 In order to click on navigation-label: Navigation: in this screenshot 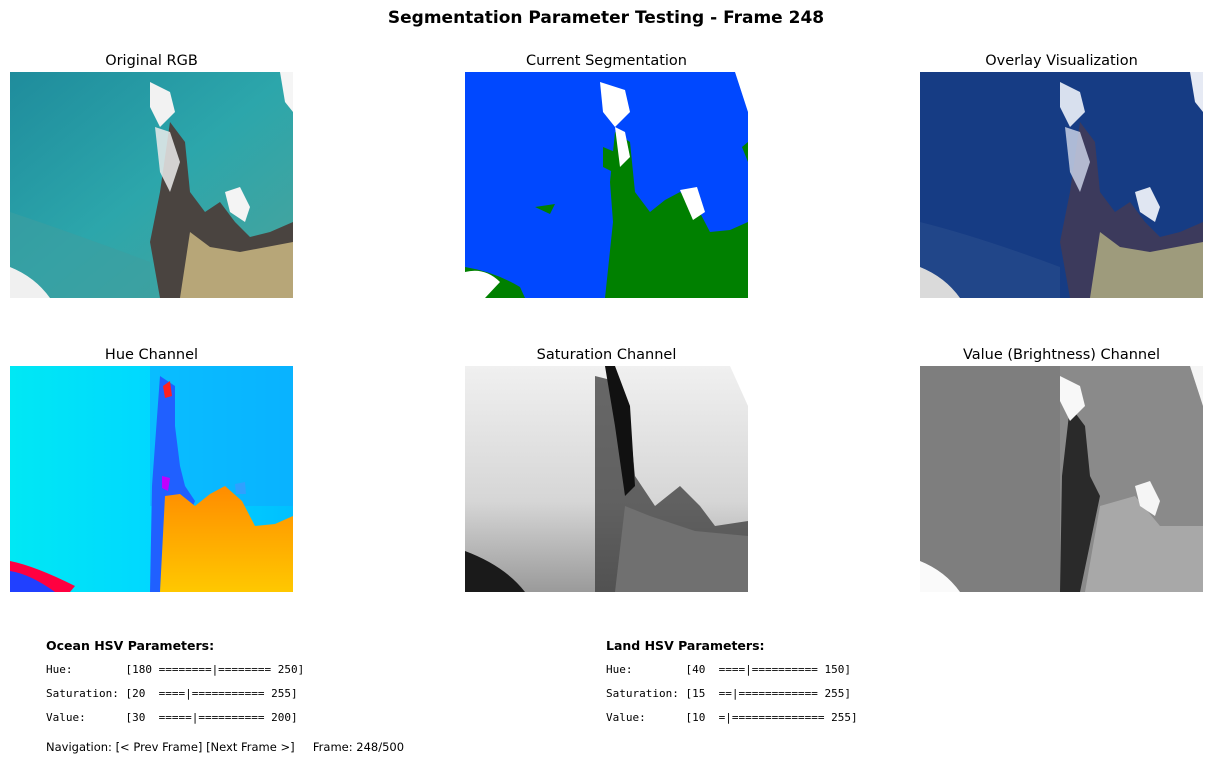, I will do `click(79, 747)`.